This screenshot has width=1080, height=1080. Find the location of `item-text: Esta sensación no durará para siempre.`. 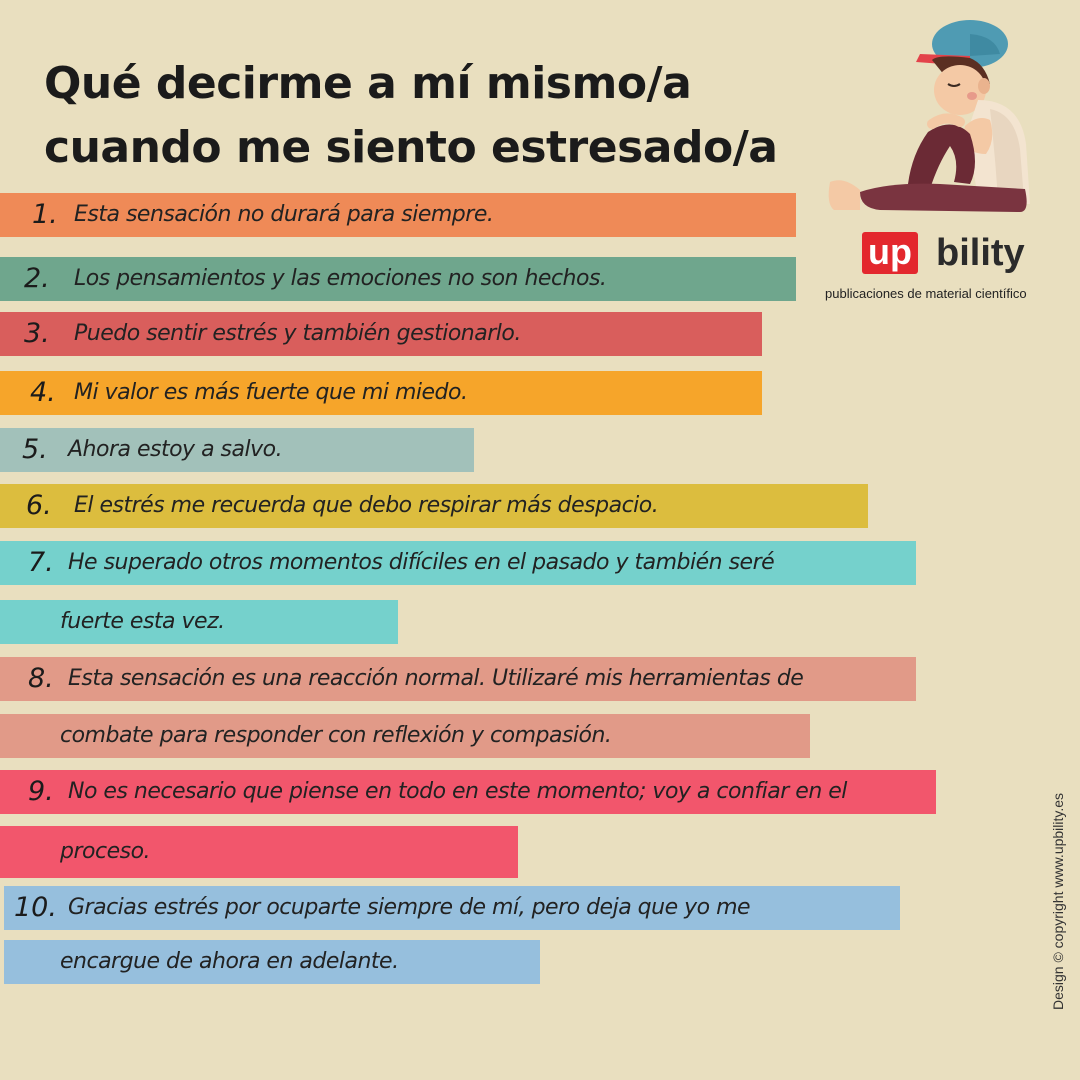

item-text: Esta sensación no durará para siempre. is located at coordinates (284, 214).